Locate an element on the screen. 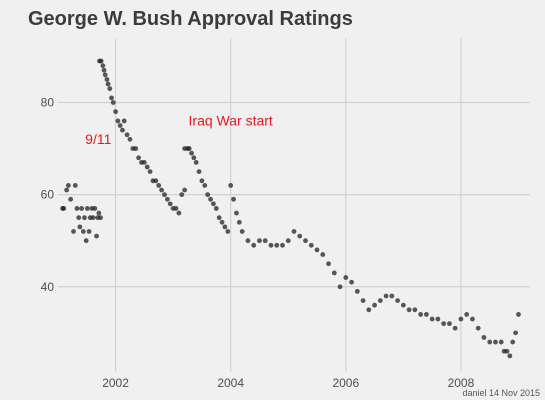 This screenshot has width=545, height=400. y-tick-label: 40 is located at coordinates (48, 287).